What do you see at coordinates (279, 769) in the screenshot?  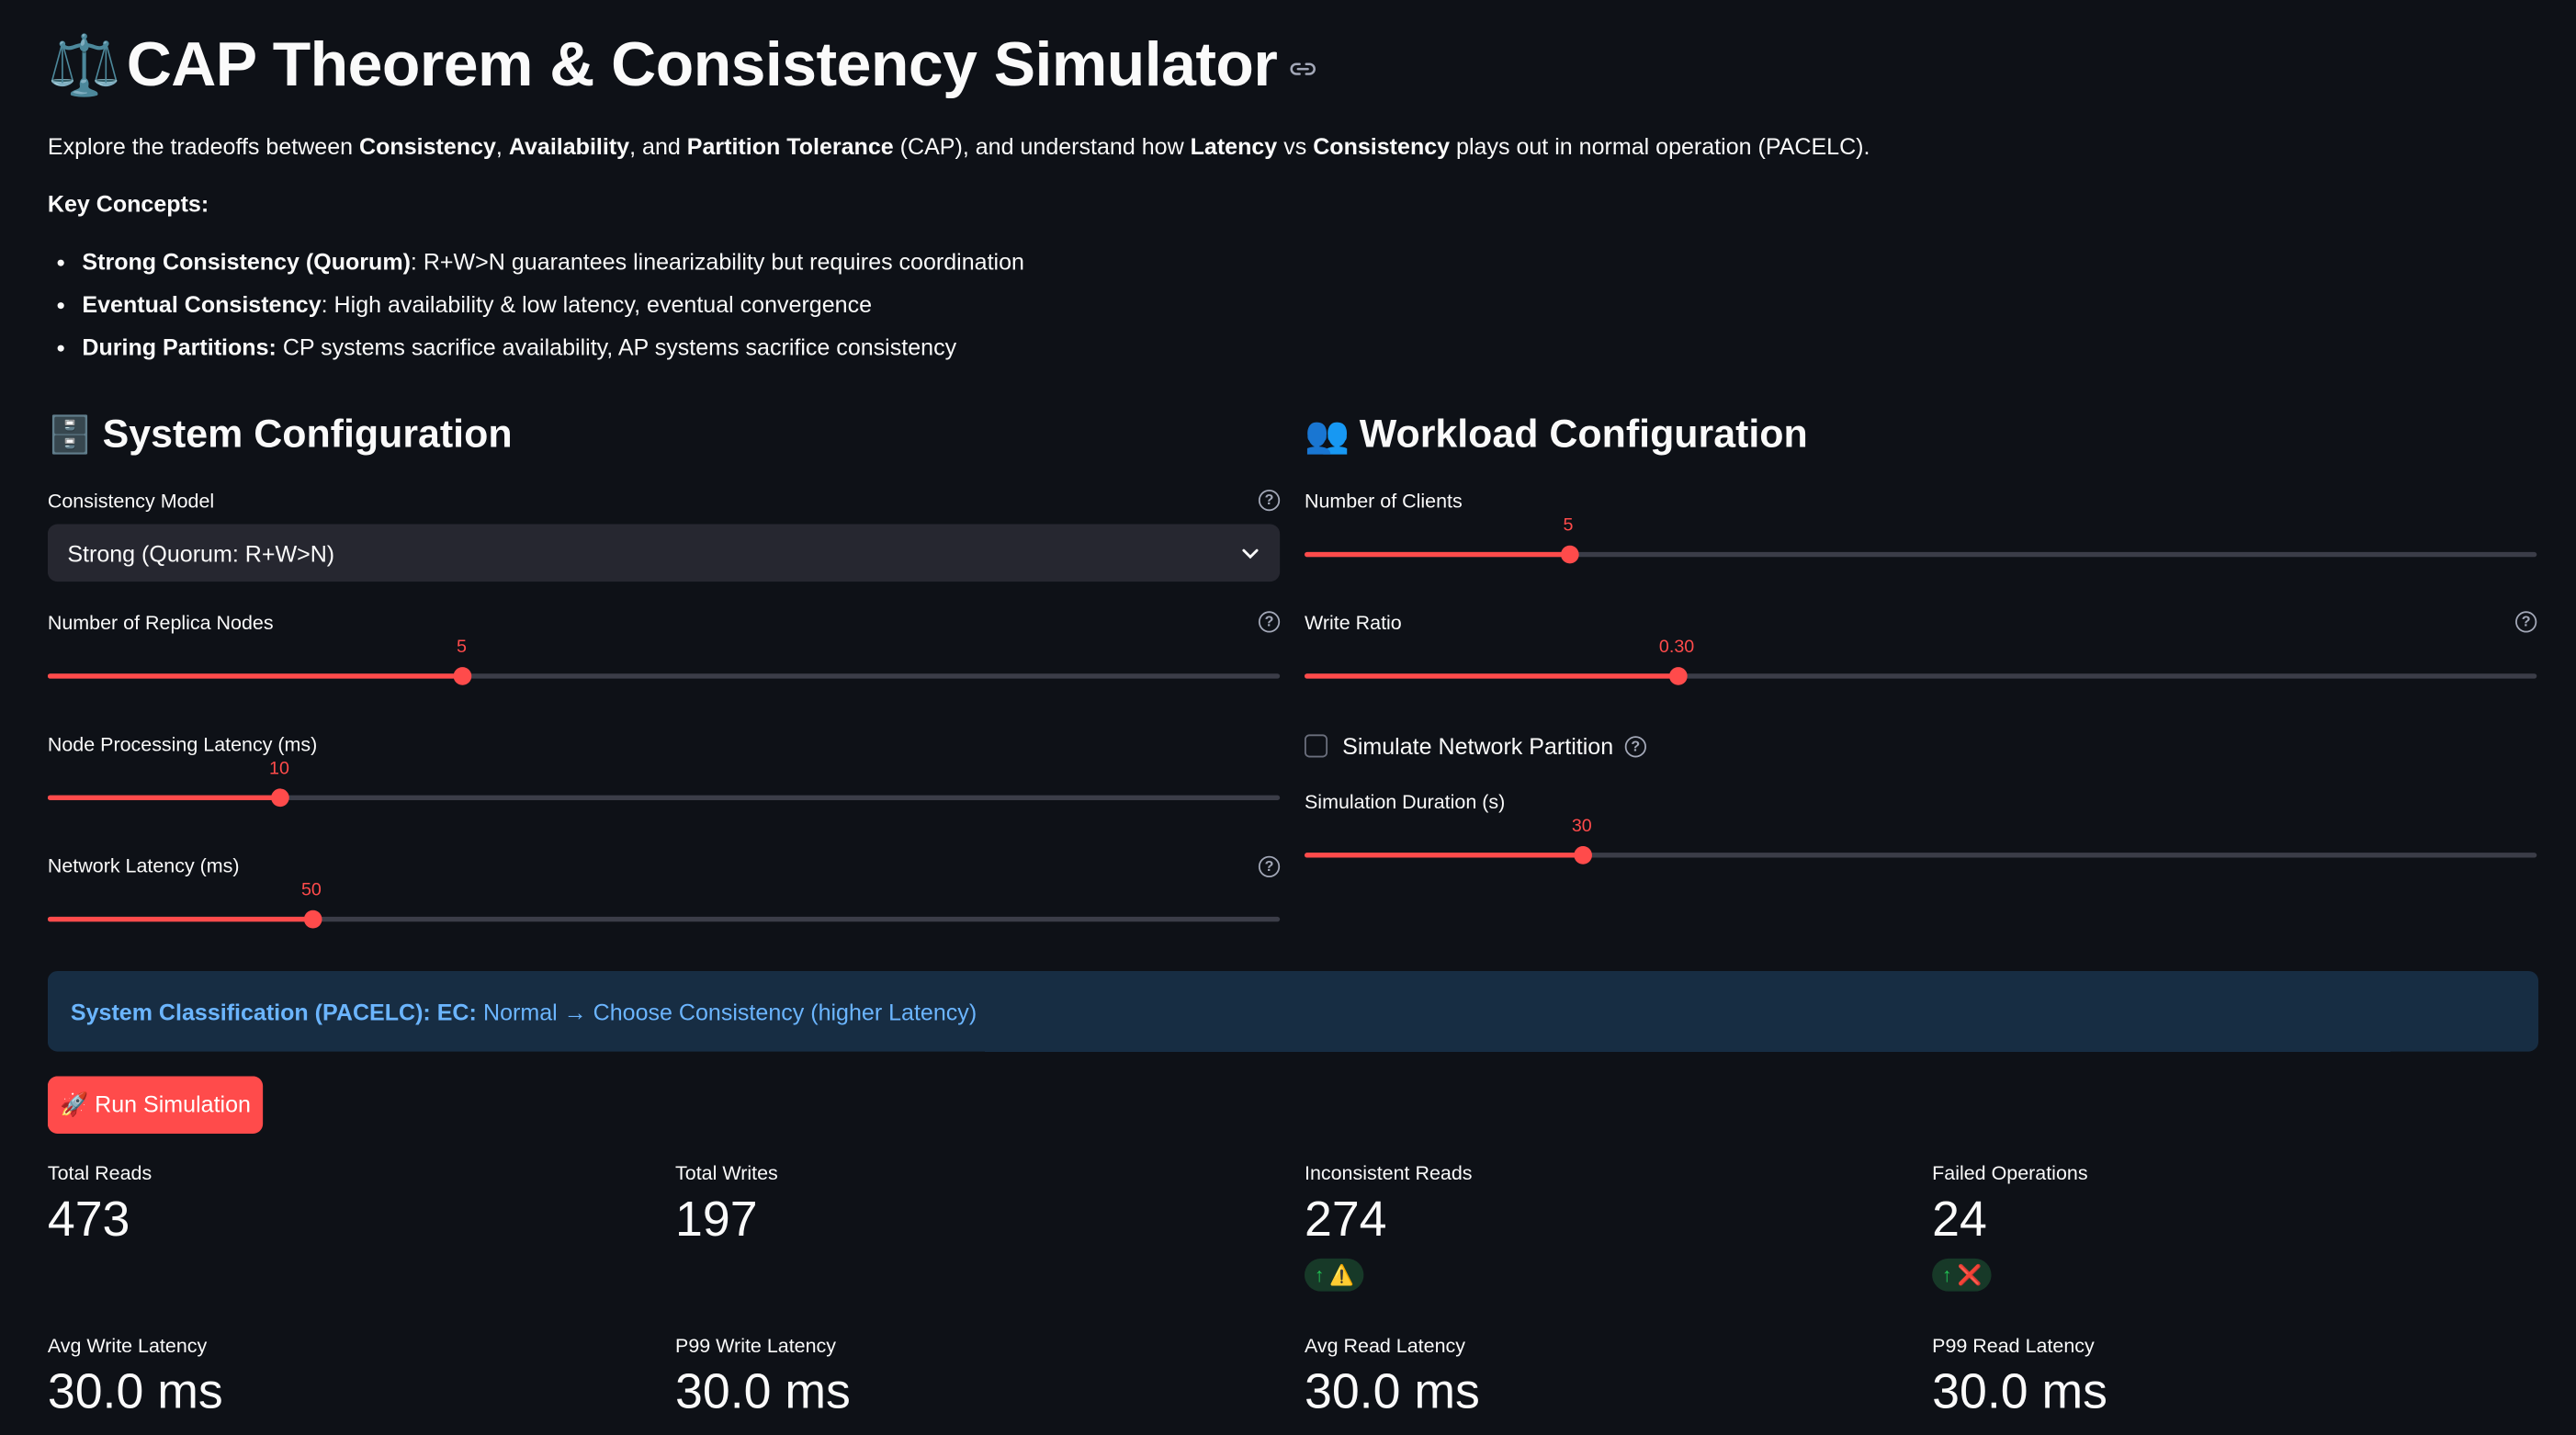 I see `slider-value: 10` at bounding box center [279, 769].